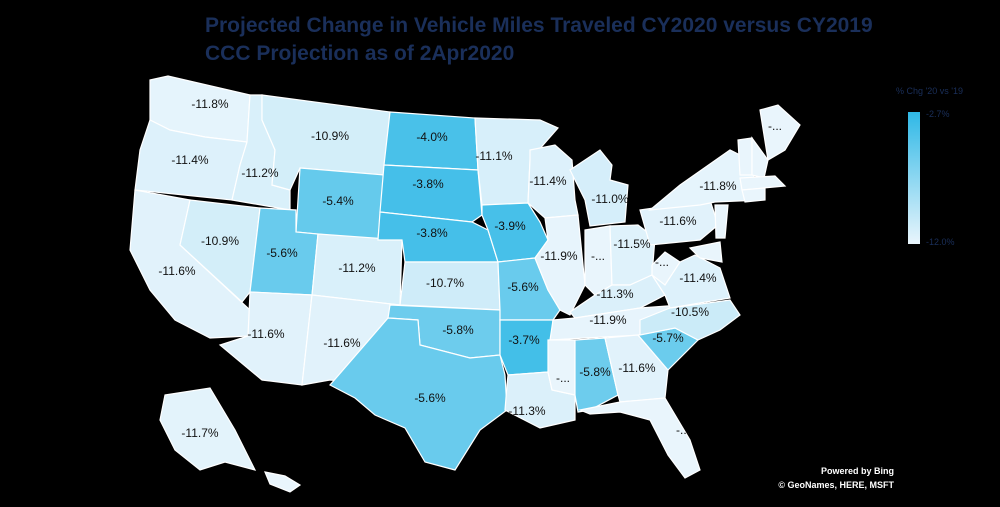  I want to click on state-label-ky: -11.3%, so click(614, 294).